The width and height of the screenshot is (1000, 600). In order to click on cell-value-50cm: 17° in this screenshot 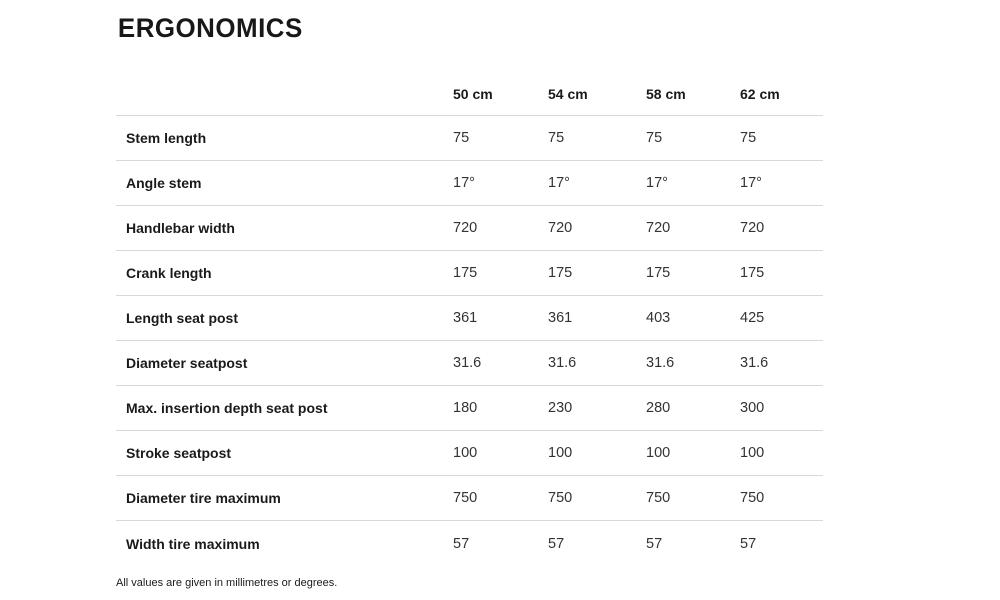, I will do `click(464, 183)`.